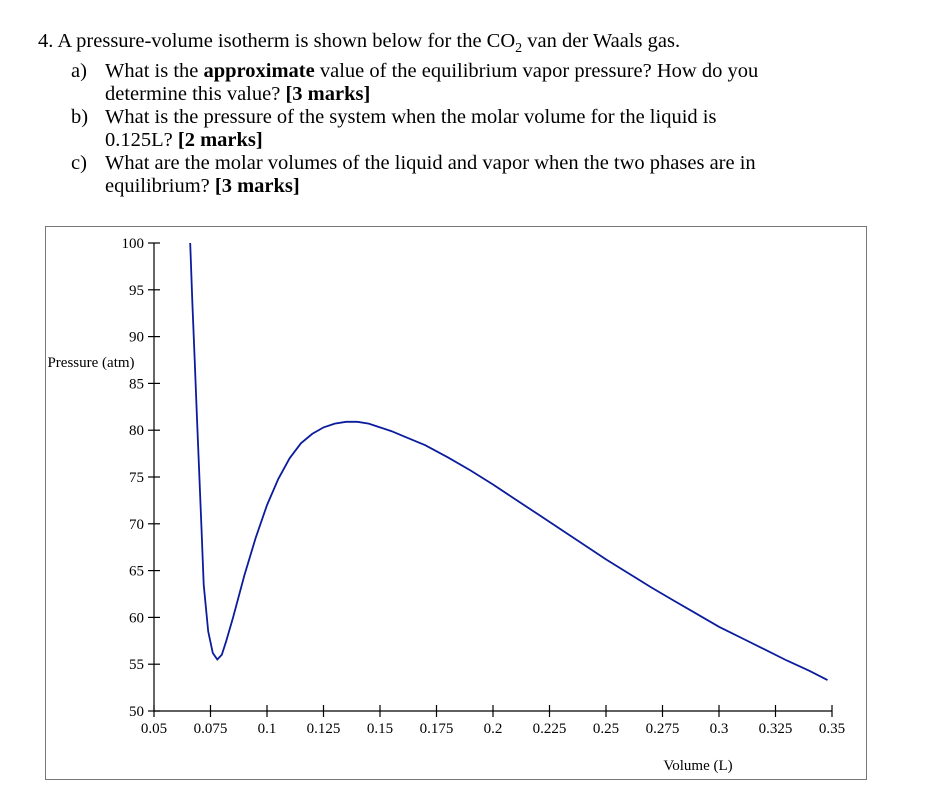 The image size is (938, 793). I want to click on y-tick-label: 65, so click(136, 572).